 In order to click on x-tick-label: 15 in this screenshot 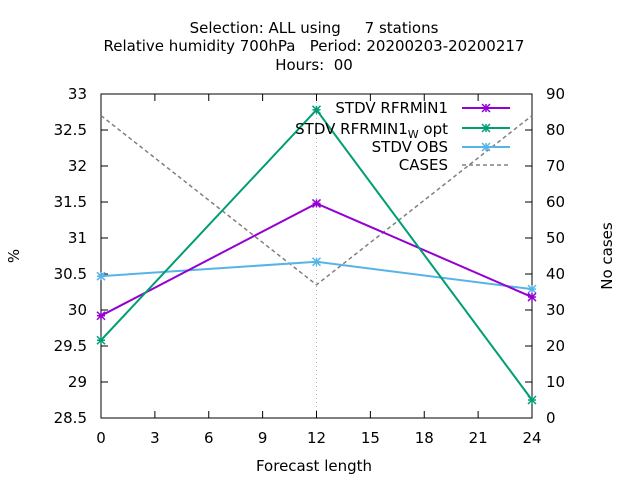, I will do `click(370, 438)`.